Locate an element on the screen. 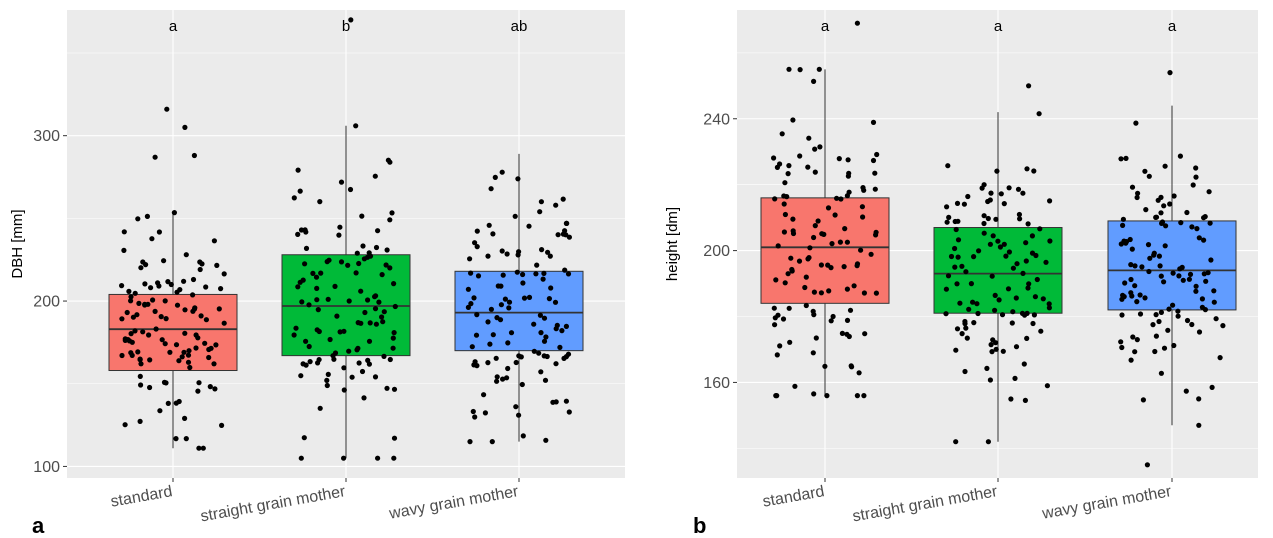  y-axis-label: height [dm] is located at coordinates (672, 244).